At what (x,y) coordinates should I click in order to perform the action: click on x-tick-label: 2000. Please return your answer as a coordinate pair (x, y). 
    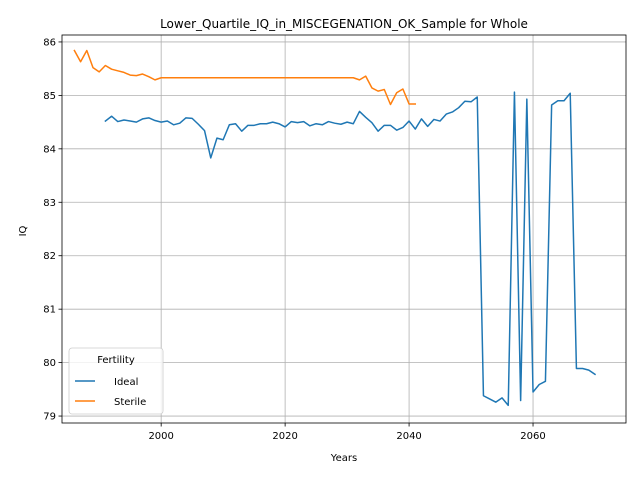
    Looking at the image, I should click on (160, 436).